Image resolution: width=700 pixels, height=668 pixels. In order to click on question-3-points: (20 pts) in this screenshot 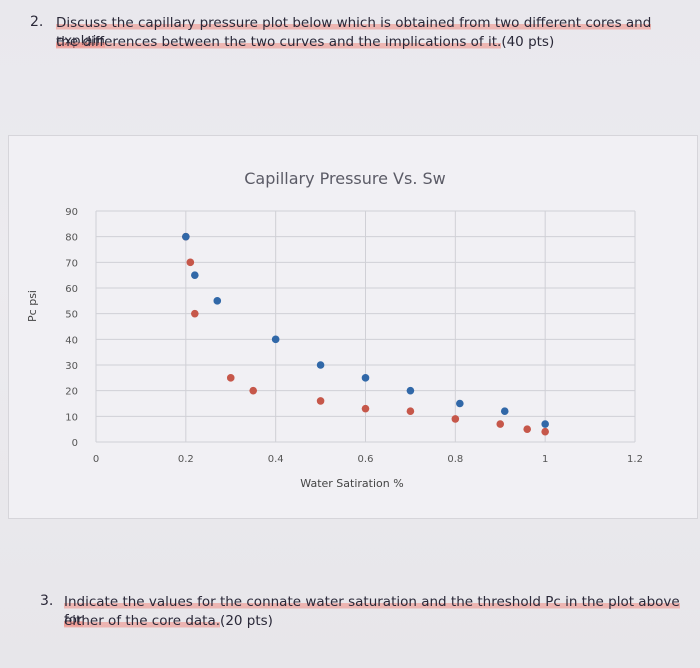, I will do `click(246, 621)`.